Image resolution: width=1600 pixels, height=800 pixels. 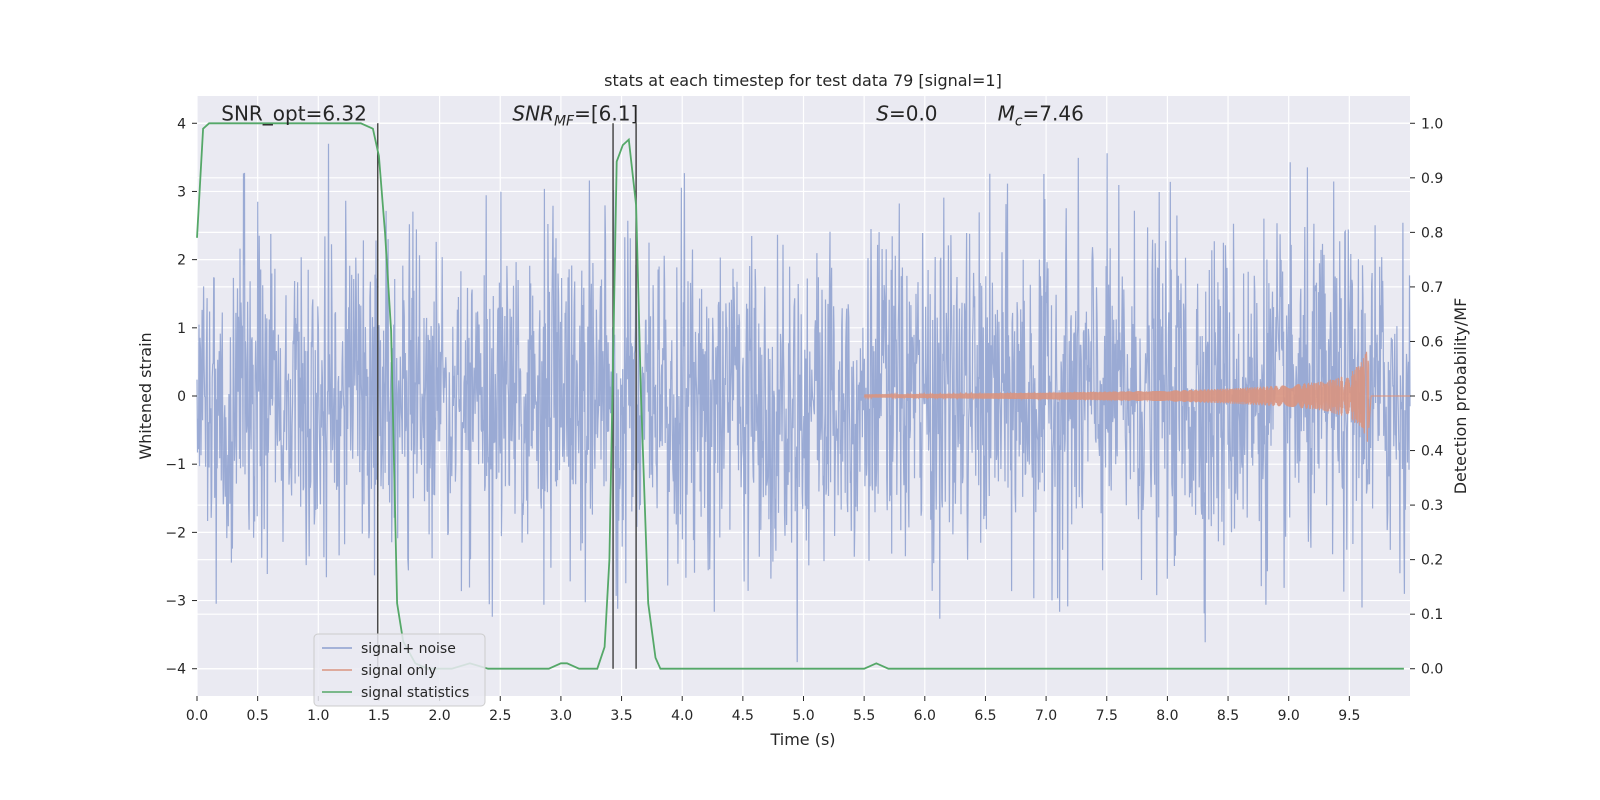 I want to click on x-tick-label: 2.0, so click(x=439, y=716).